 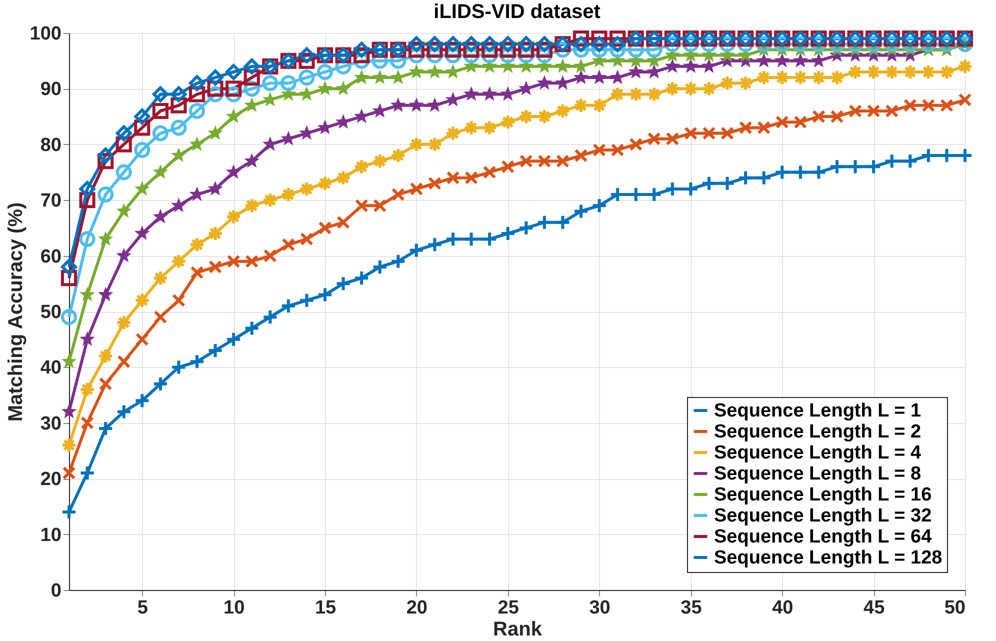 I want to click on x-tick-label: 20, so click(x=417, y=608).